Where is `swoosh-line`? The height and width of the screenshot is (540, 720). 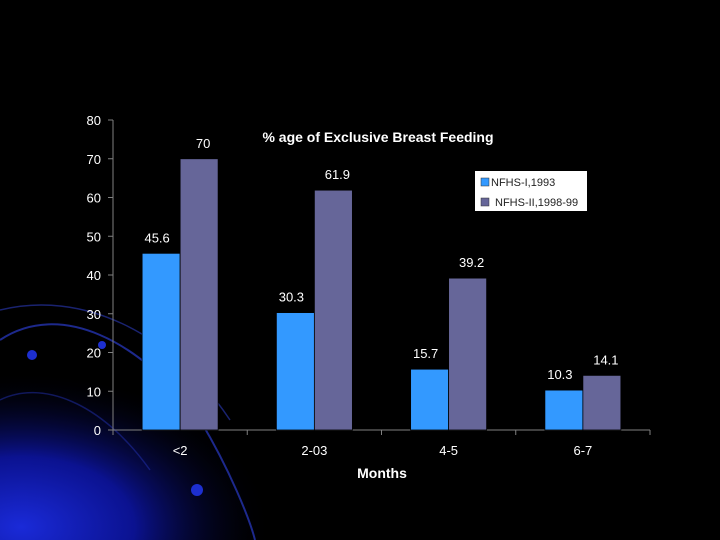
swoosh-line is located at coordinates (75, 431).